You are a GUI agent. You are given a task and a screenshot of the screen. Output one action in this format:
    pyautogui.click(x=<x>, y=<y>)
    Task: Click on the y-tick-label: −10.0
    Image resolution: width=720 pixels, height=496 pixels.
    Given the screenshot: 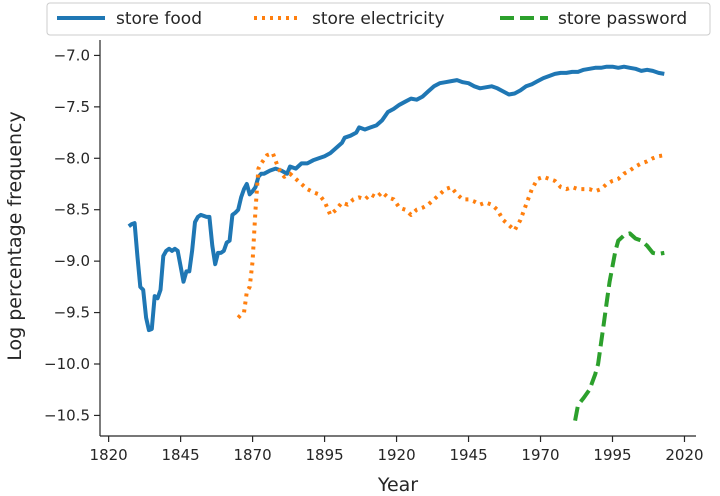 What is the action you would take?
    pyautogui.click(x=67, y=364)
    